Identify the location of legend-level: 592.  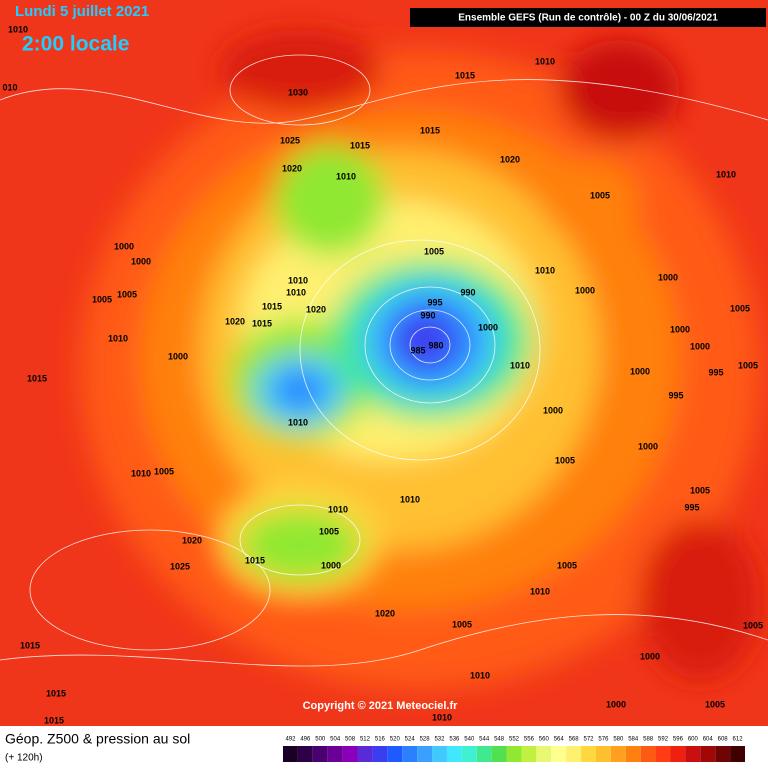
(663, 740).